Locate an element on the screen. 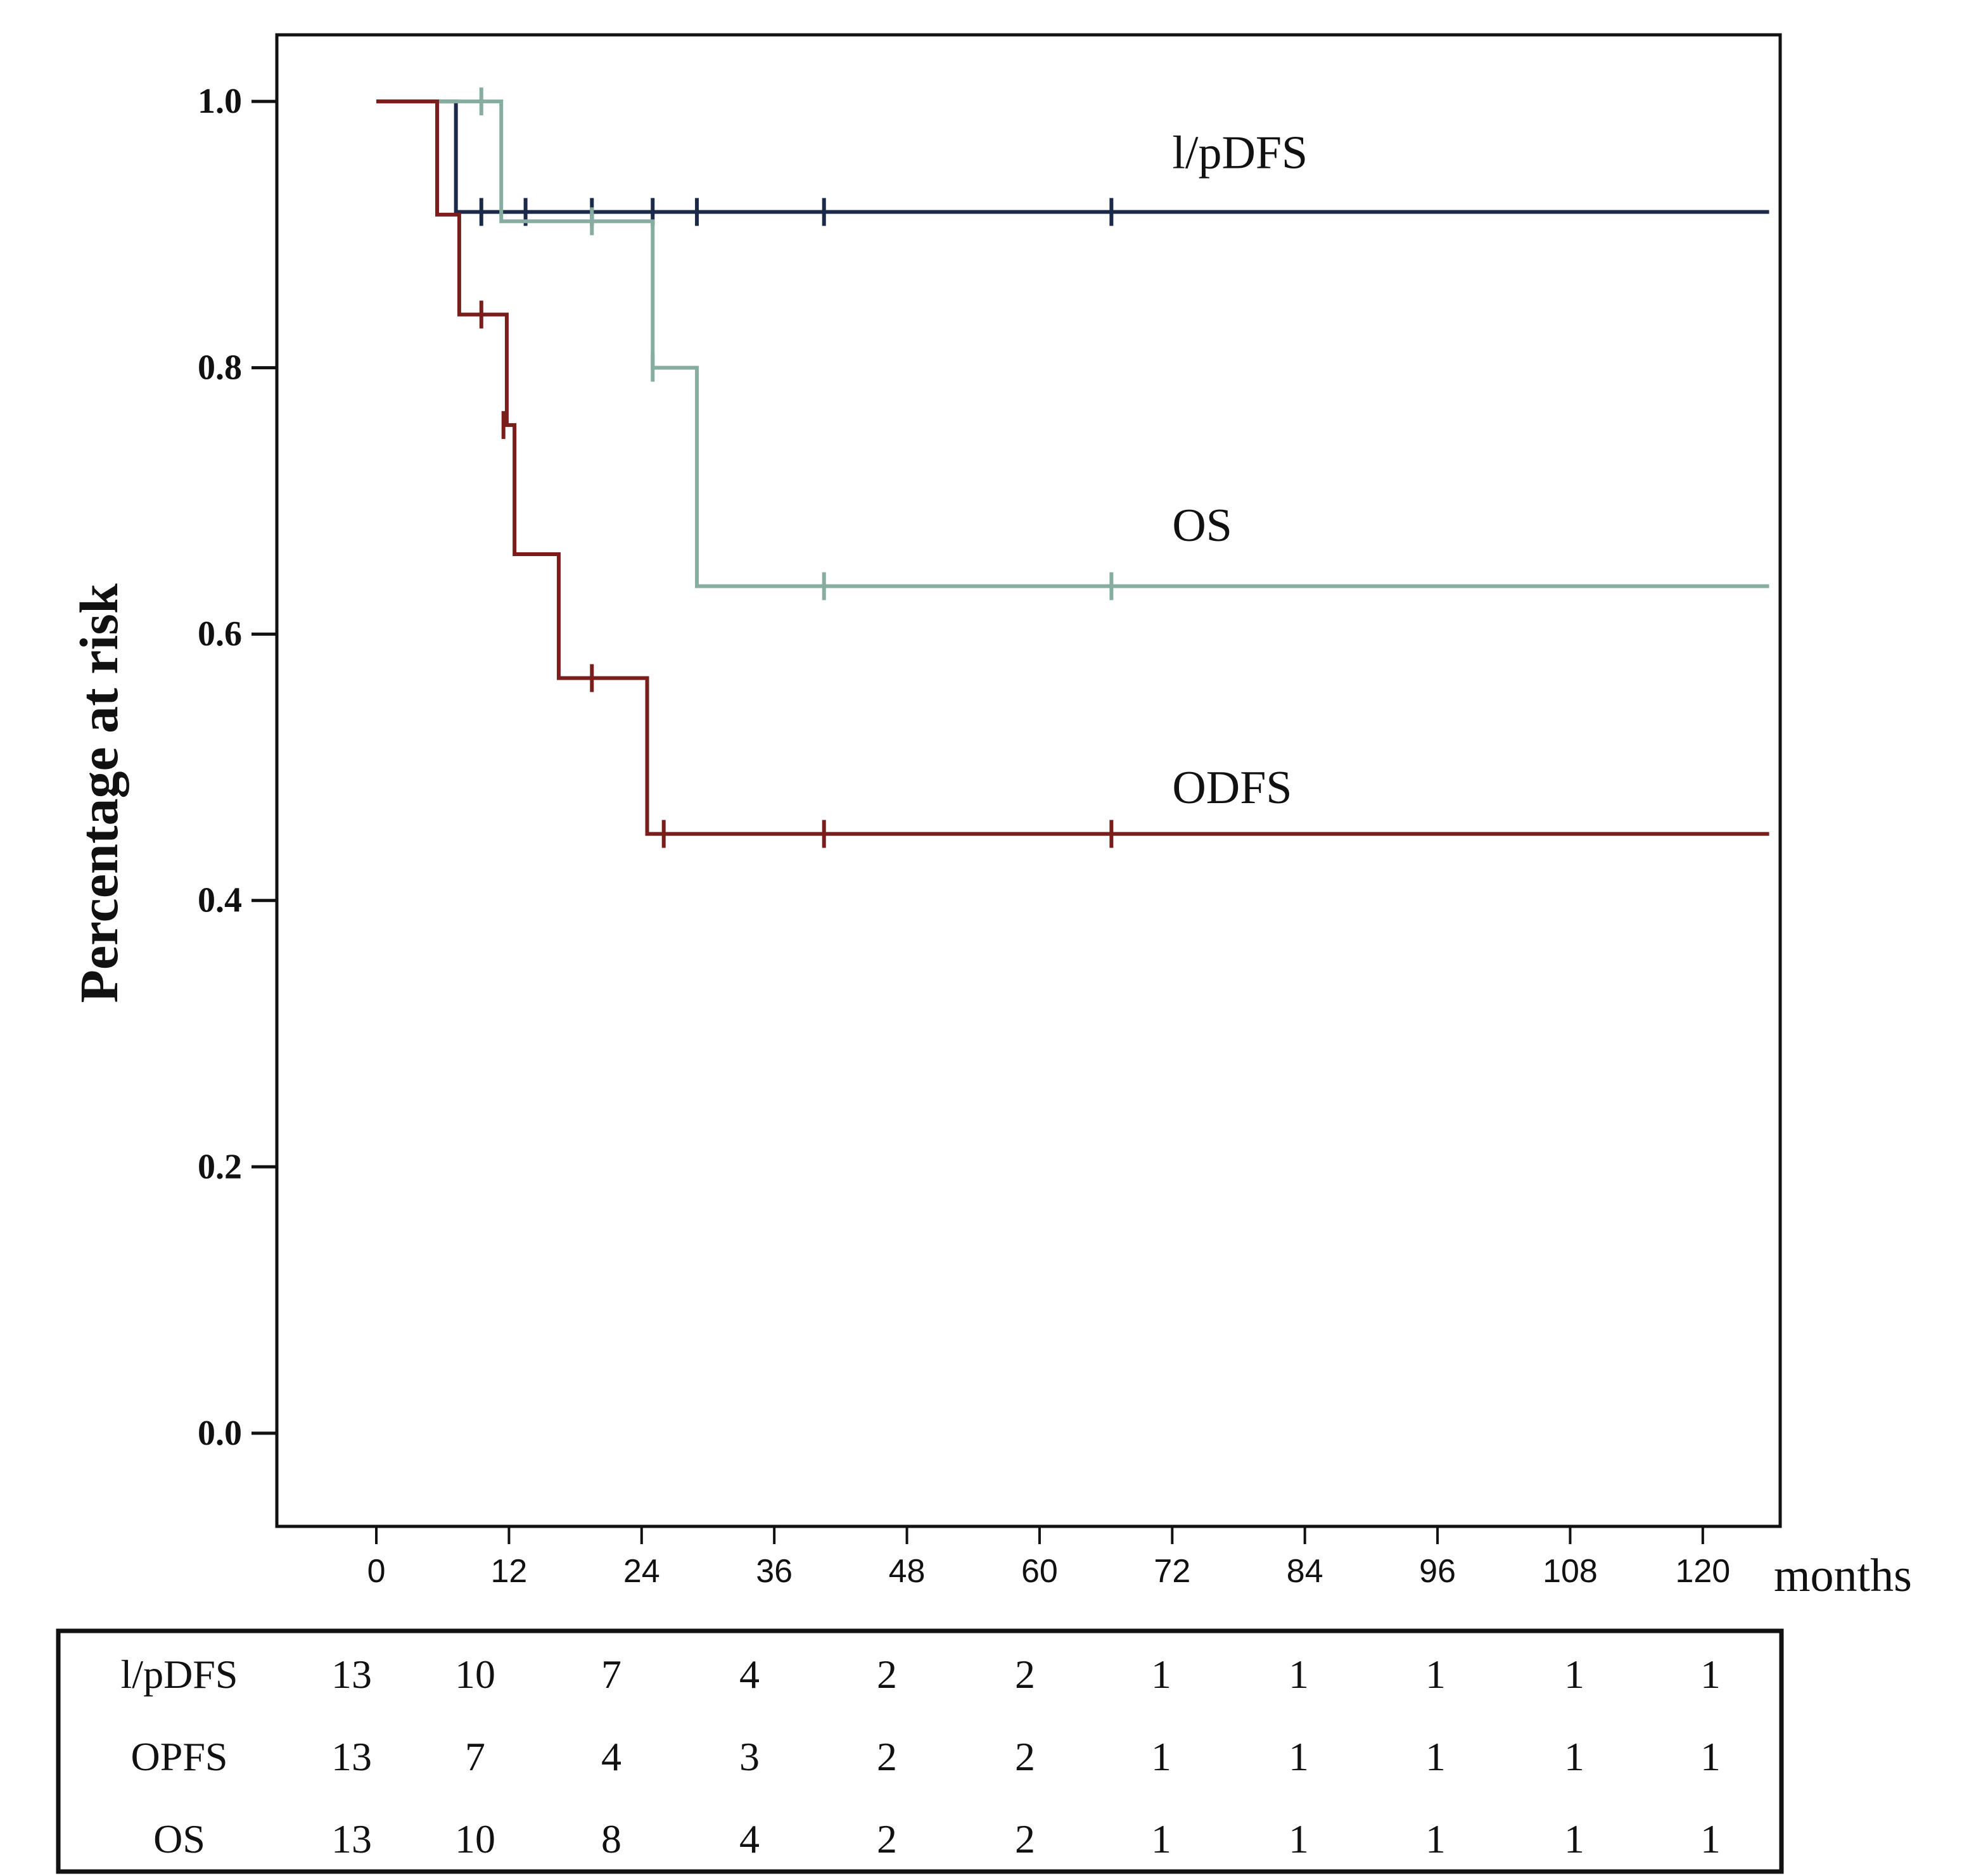  x-tick-label: 60 is located at coordinates (1039, 1572).